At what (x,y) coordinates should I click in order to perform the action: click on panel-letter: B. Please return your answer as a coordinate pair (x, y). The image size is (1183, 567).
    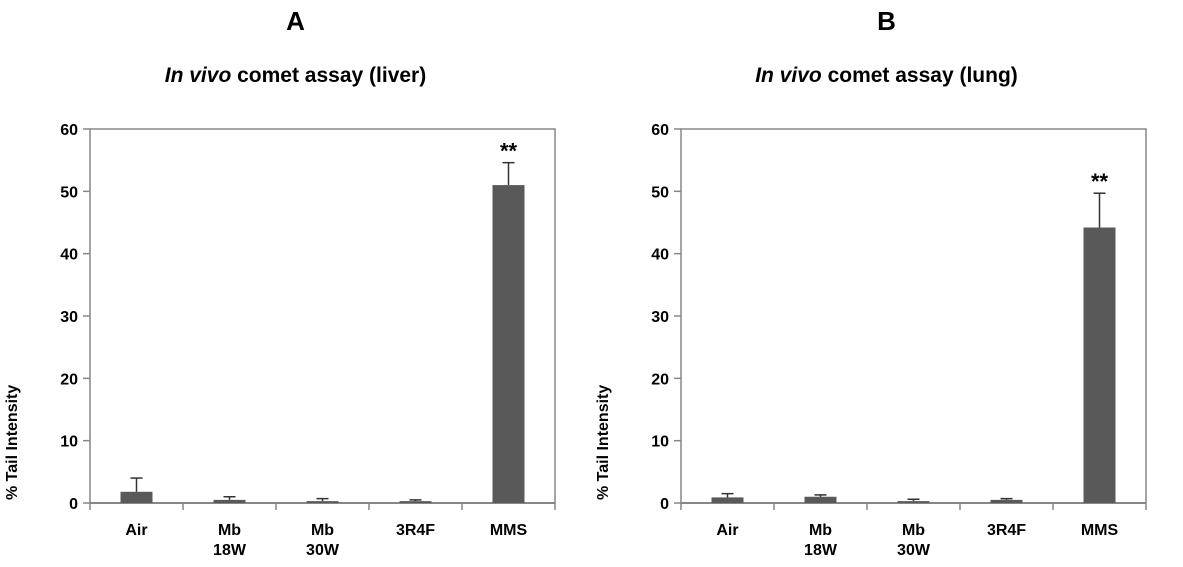
    Looking at the image, I should click on (886, 21).